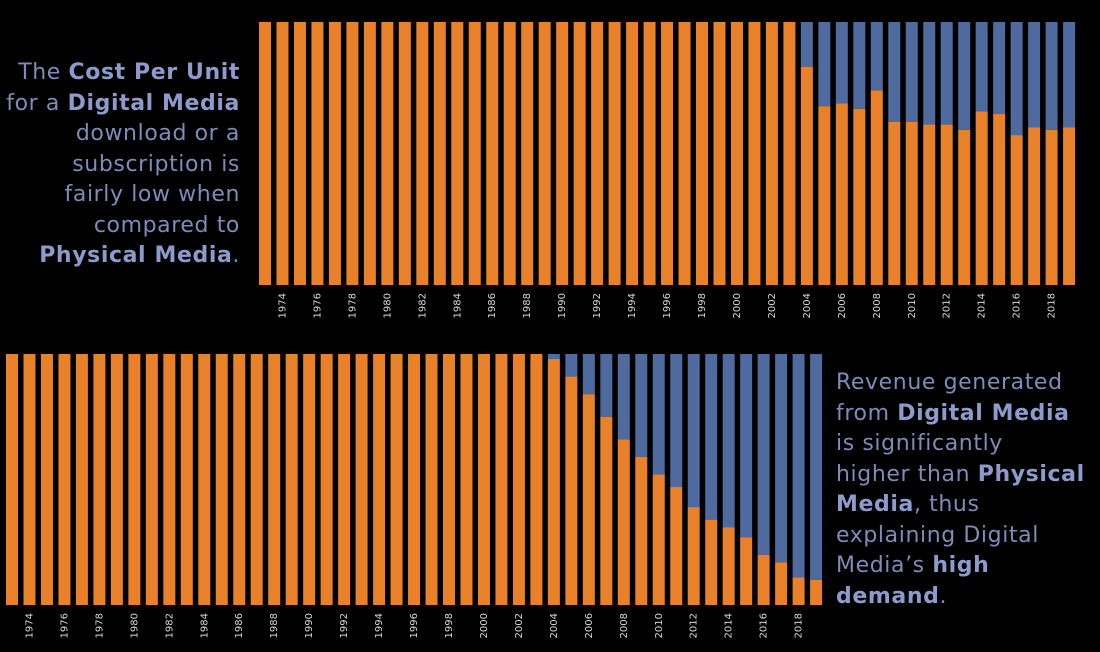 This screenshot has height=652, width=1100. What do you see at coordinates (396, 479) in the screenshot?
I see `bar-physical-1995` at bounding box center [396, 479].